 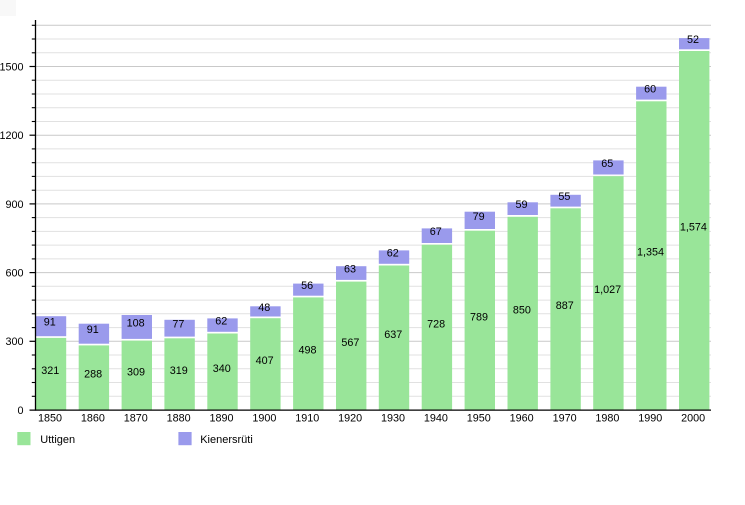 I want to click on svg-text: 1910, so click(x=307, y=418).